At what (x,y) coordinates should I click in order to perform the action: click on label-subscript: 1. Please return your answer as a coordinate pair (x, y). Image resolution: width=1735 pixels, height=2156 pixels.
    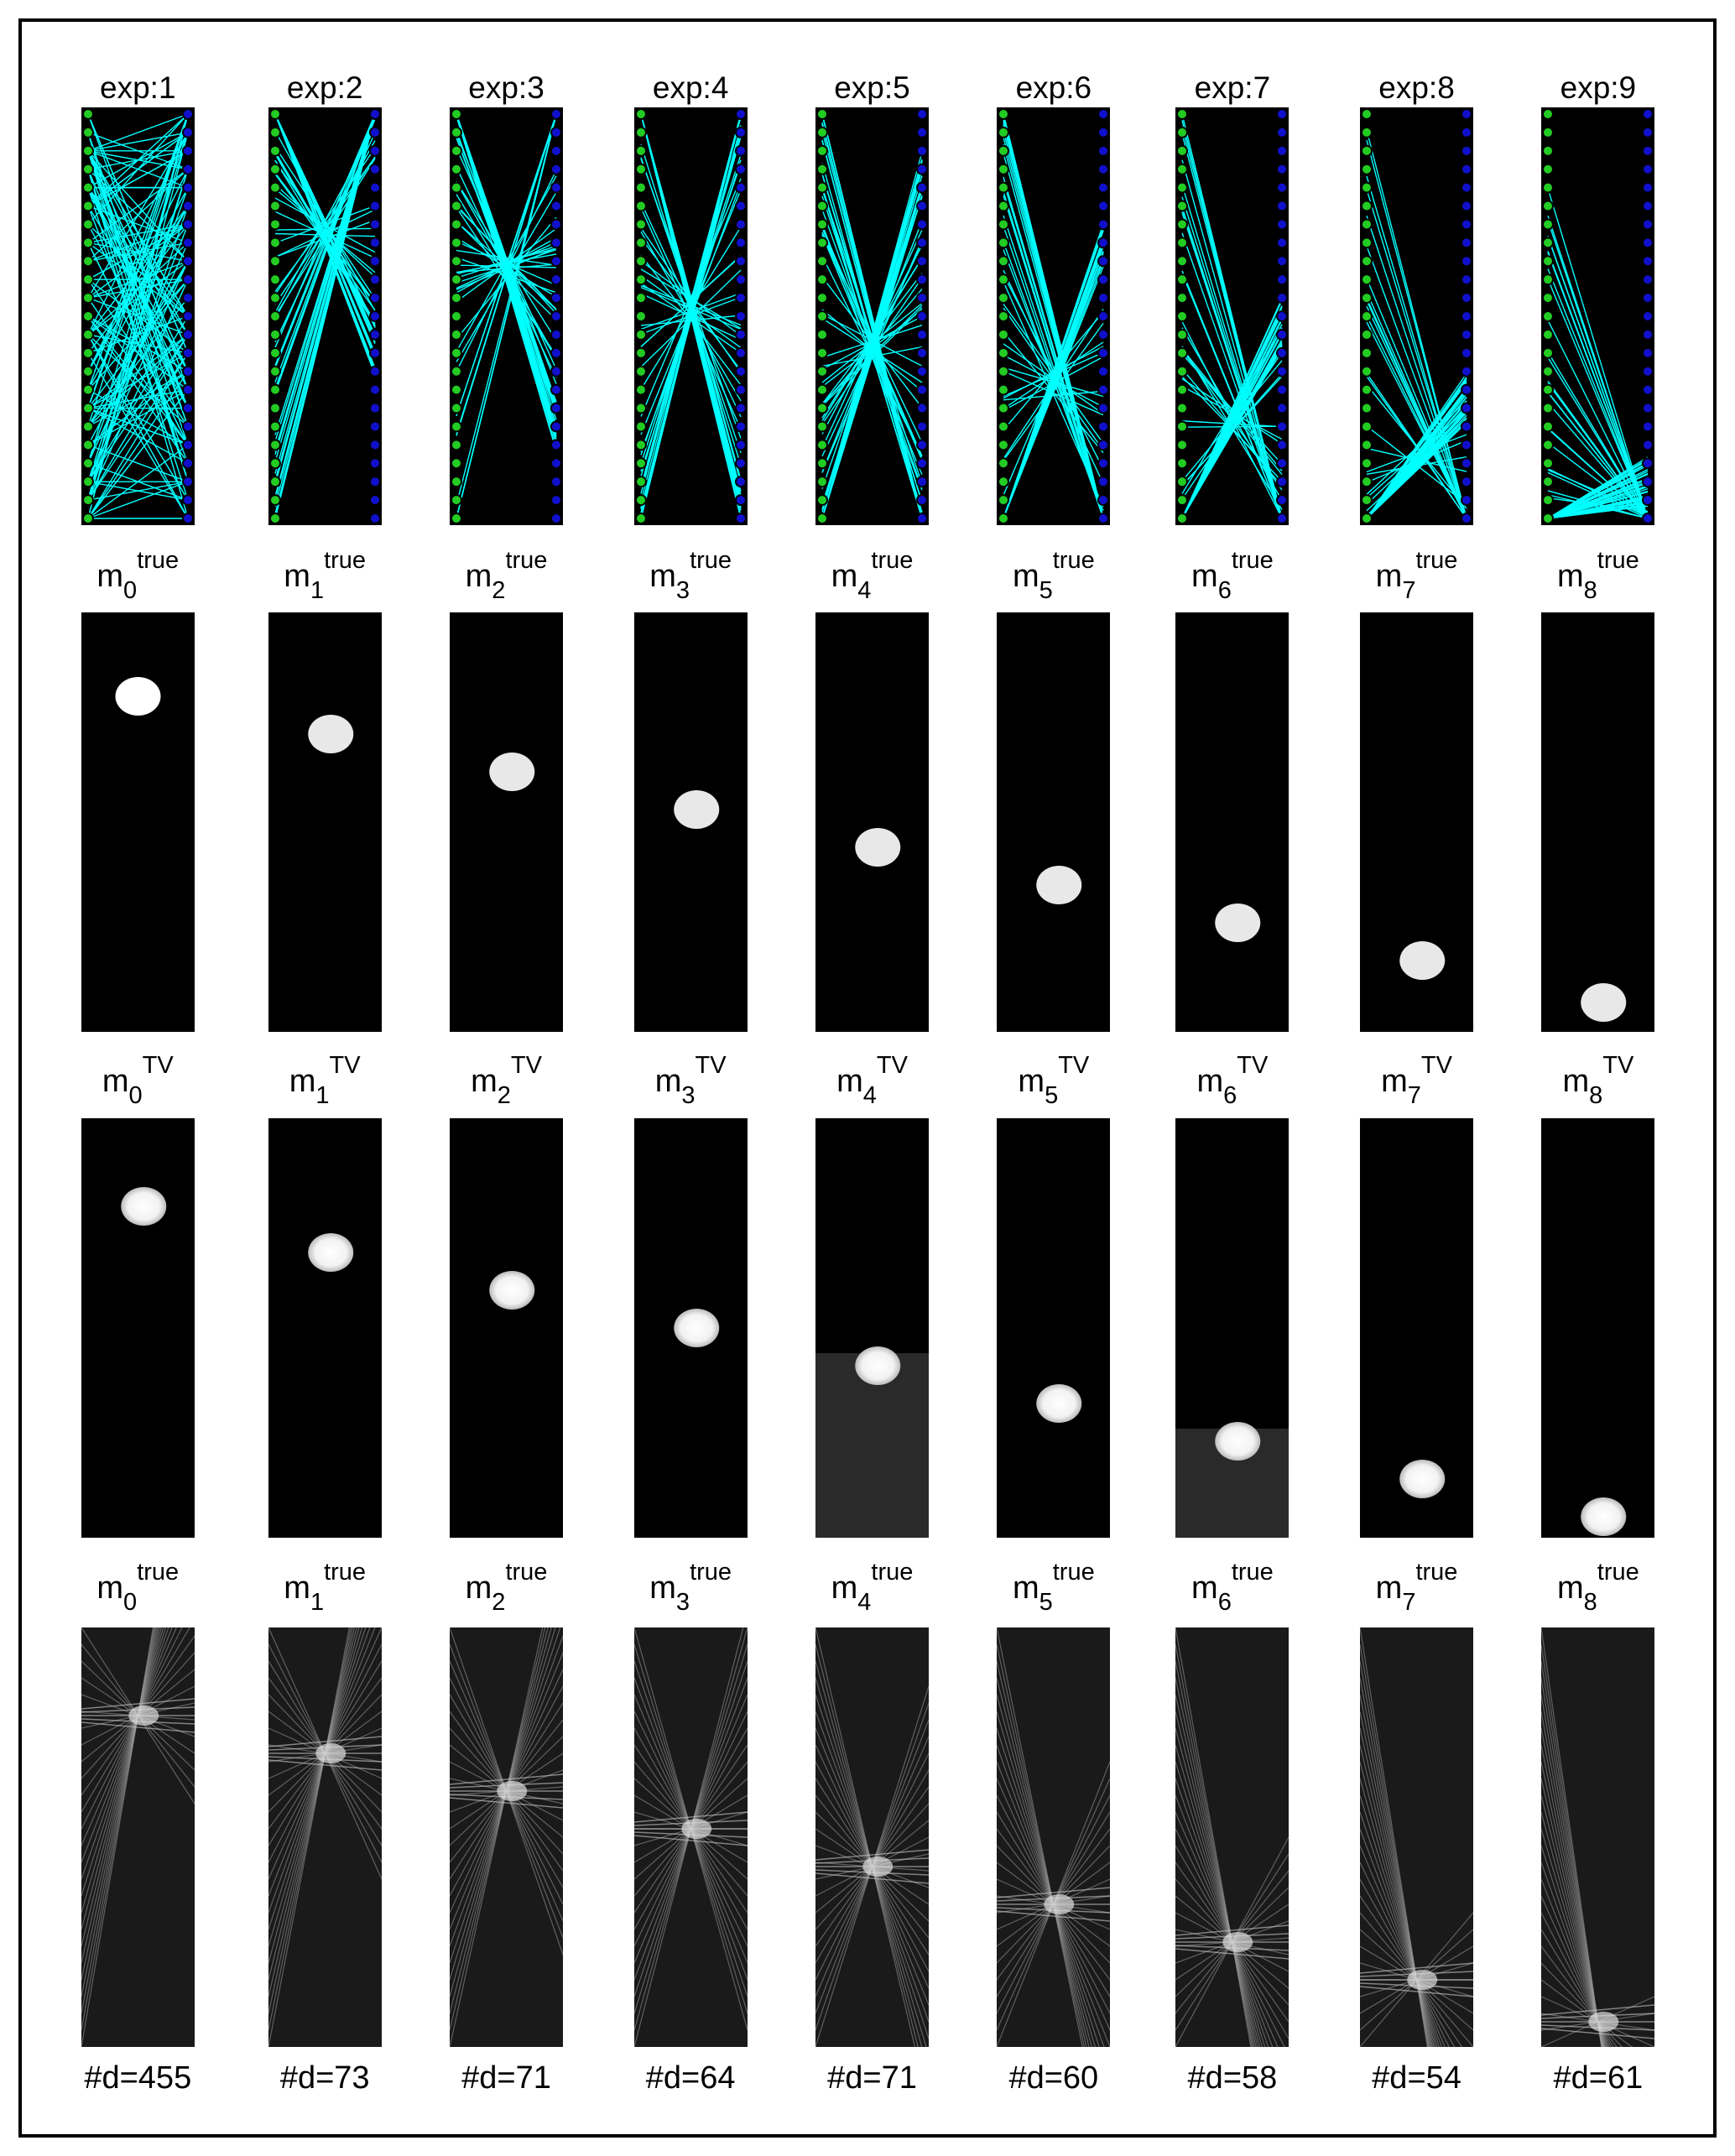
    Looking at the image, I should click on (317, 590).